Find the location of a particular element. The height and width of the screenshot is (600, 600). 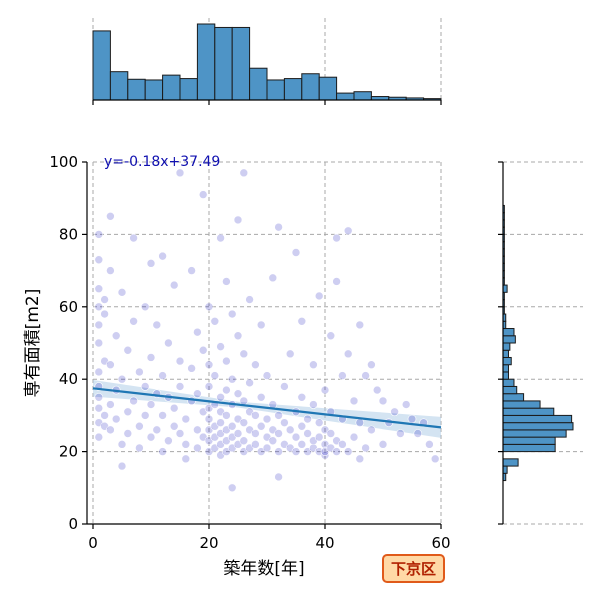

confidence-band is located at coordinates (267, 409).